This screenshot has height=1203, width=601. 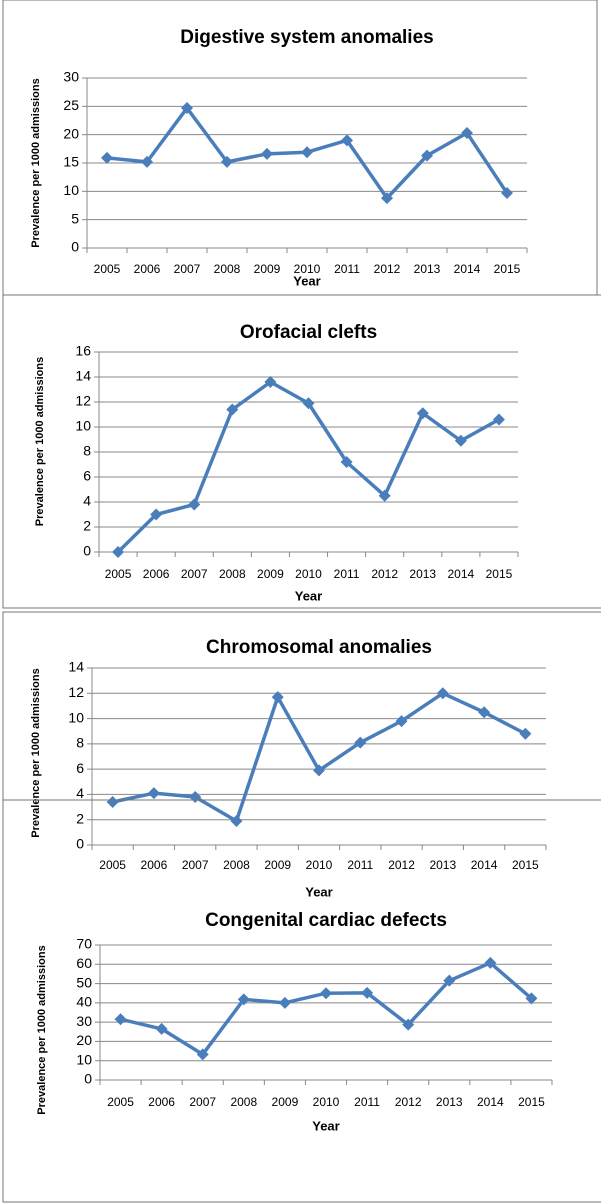 I want to click on chart-title: Digestive system anomalies, so click(x=306, y=37).